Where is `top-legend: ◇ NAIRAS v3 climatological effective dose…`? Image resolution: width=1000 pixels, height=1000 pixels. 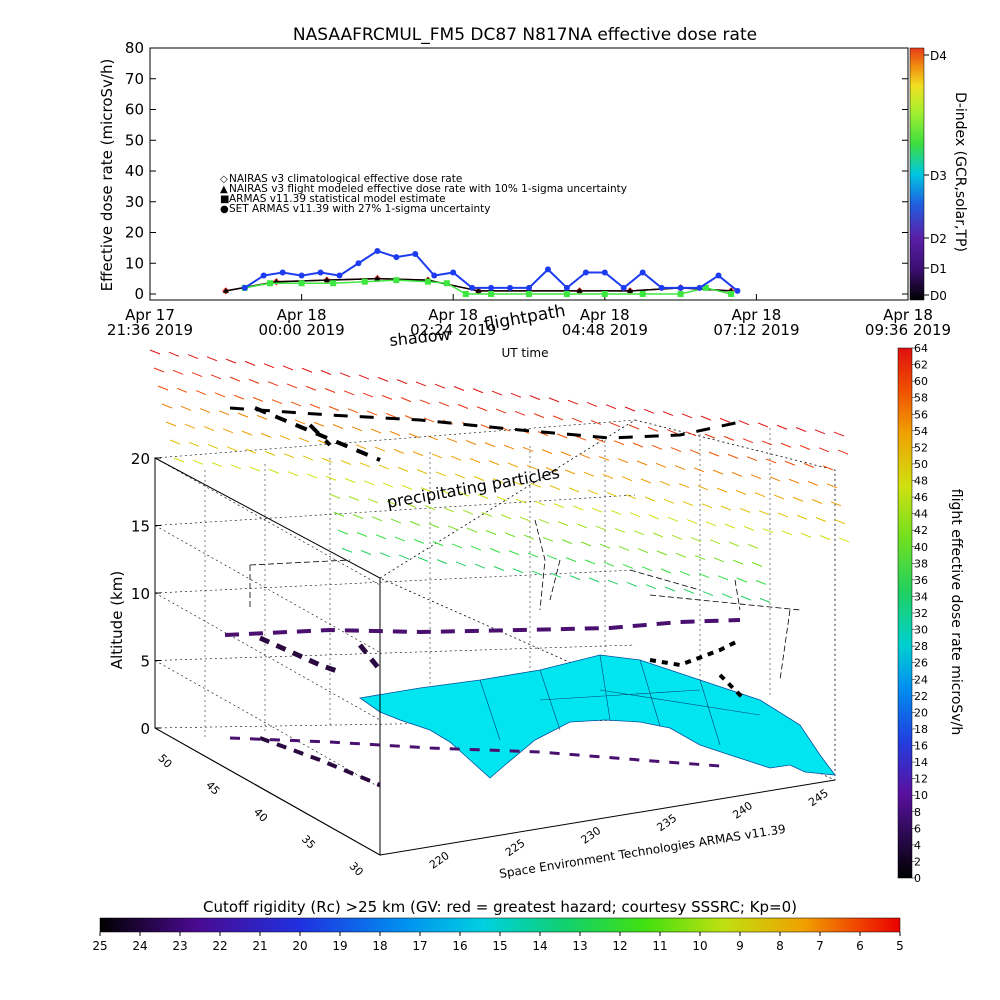
top-legend: ◇ NAIRAS v3 climatological effective dose… is located at coordinates (423, 194).